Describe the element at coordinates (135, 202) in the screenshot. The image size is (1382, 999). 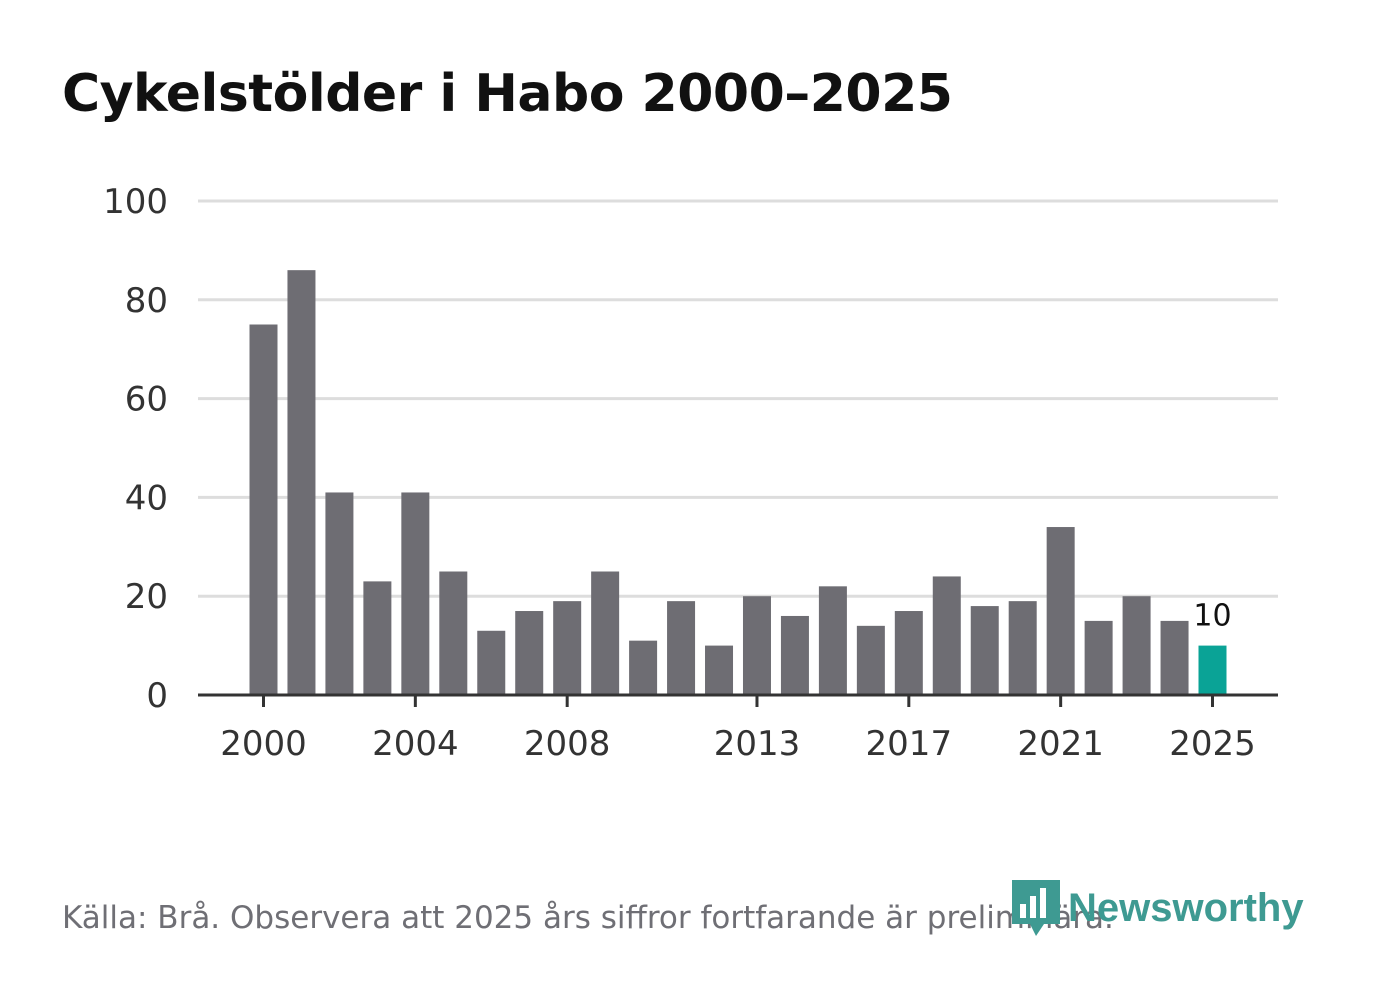
I see `y-tick-label-100: 100` at that location.